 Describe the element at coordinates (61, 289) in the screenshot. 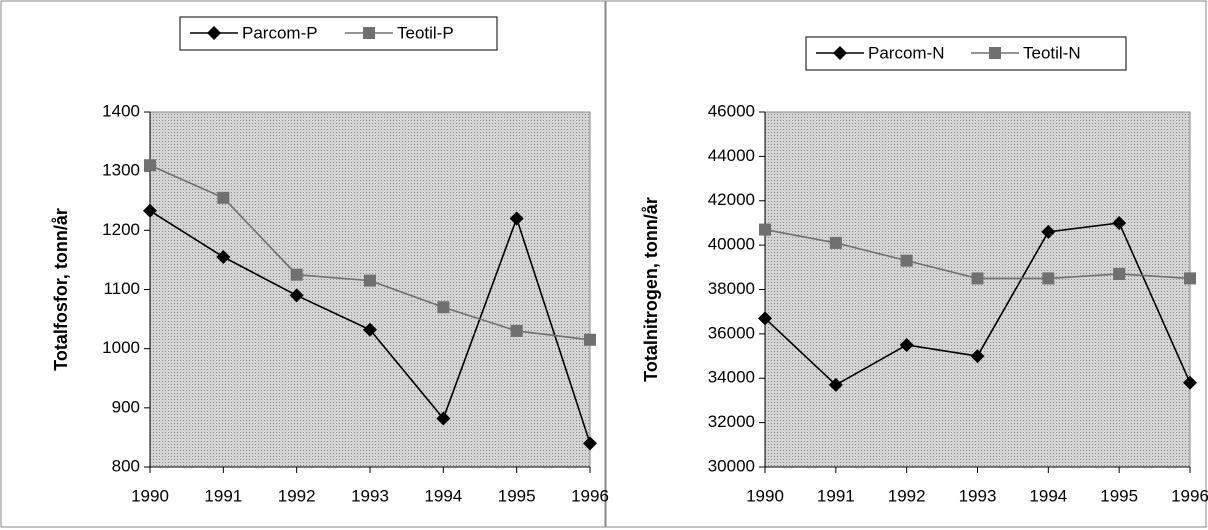

I see `y-axis-label: Totalfosfor, tonn/år` at that location.